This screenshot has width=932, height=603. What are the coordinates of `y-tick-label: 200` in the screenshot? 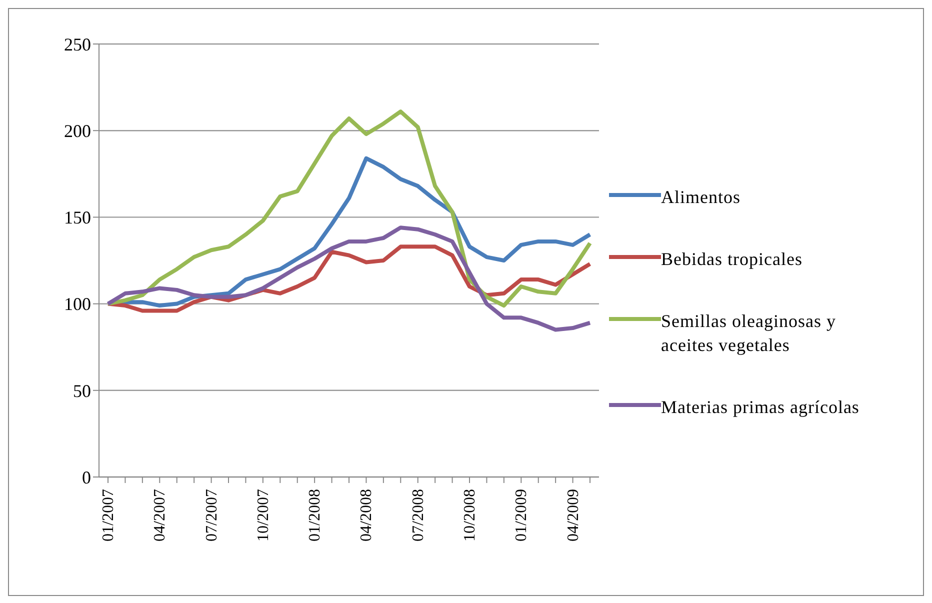 It's located at (77, 130).